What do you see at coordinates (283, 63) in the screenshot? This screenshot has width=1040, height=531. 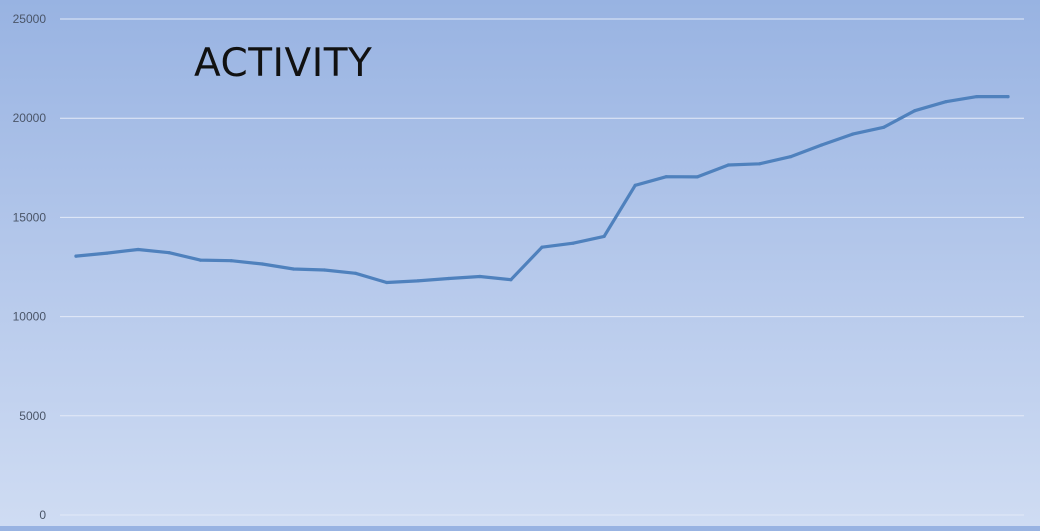 I see `chart-title: ACTIVITY` at bounding box center [283, 63].